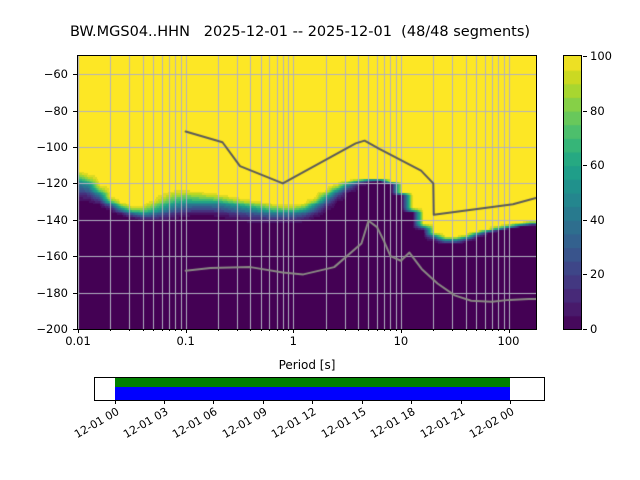  I want to click on colorbar-tick-label: 100, so click(601, 56).